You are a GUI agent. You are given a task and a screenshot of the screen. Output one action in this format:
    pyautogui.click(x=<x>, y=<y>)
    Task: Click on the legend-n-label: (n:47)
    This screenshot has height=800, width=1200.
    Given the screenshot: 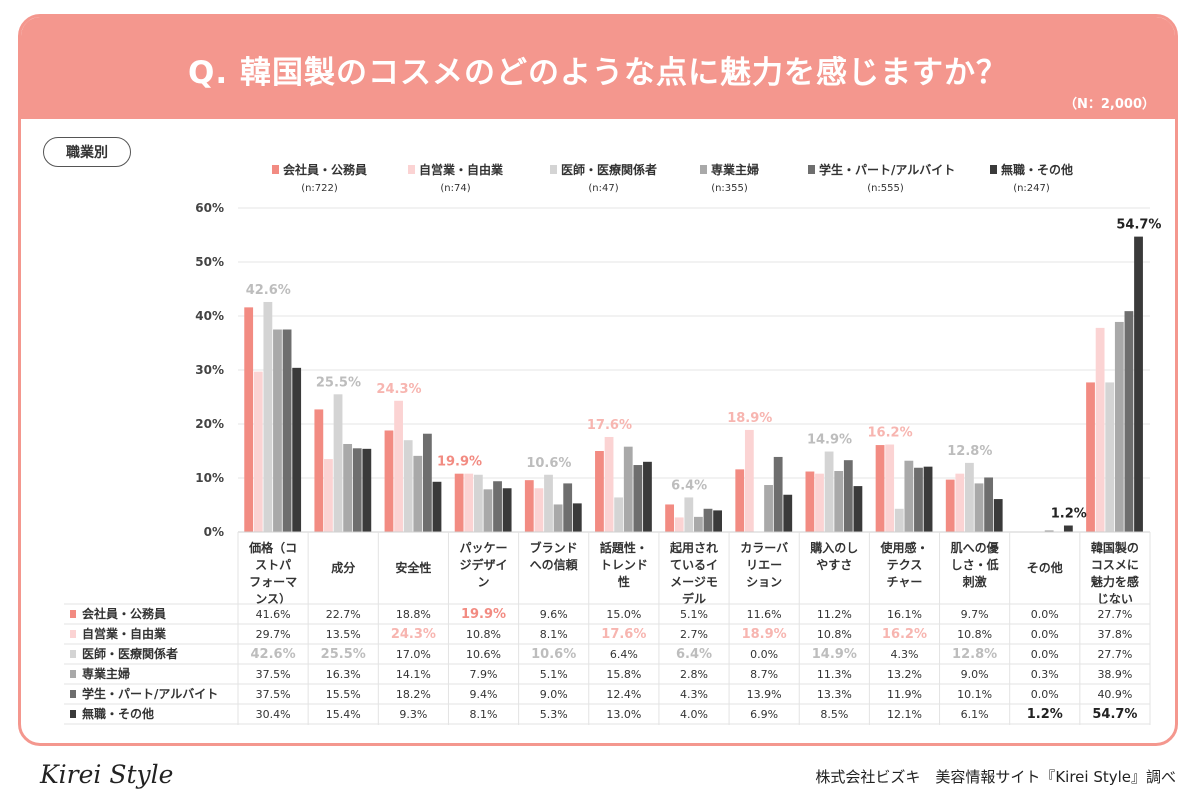 What is the action you would take?
    pyautogui.click(x=603, y=188)
    